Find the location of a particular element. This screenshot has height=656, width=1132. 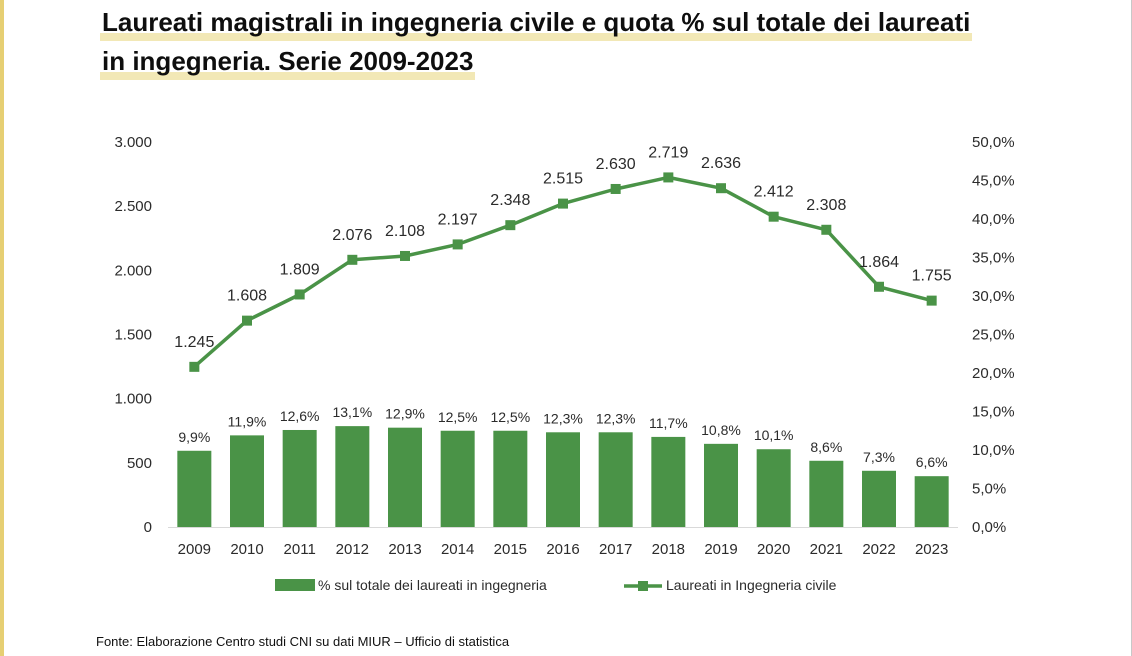

bar-data-label: 10,8% is located at coordinates (721, 430).